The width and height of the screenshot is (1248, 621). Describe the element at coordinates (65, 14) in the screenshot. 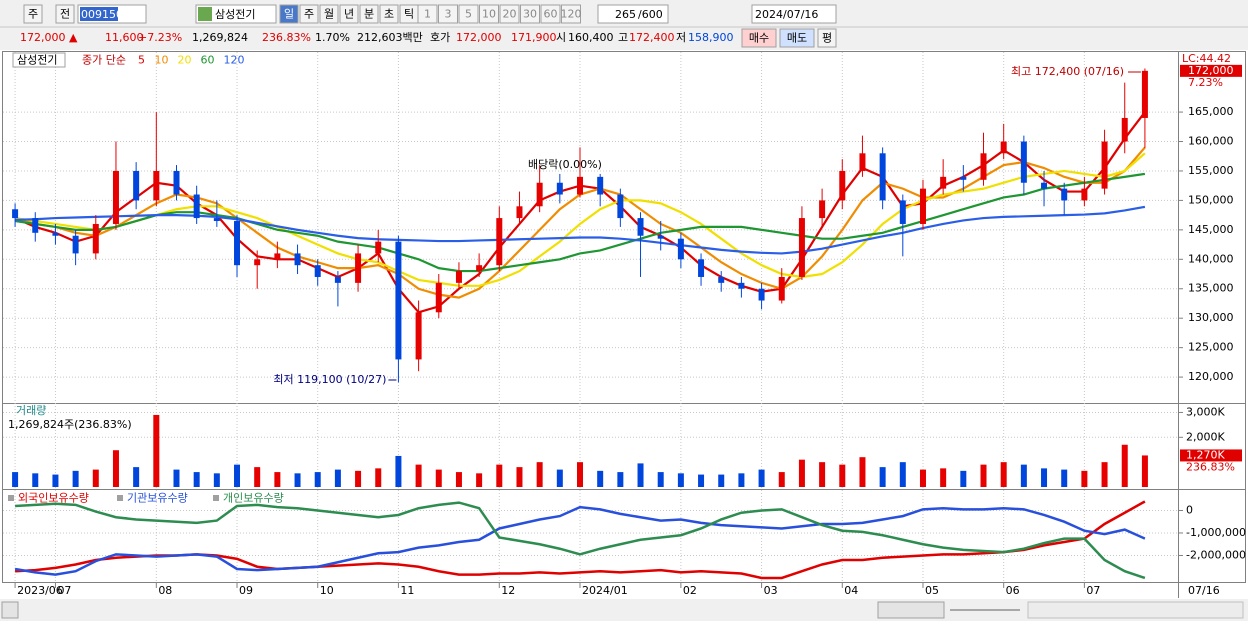

I see `type-box` at that location.